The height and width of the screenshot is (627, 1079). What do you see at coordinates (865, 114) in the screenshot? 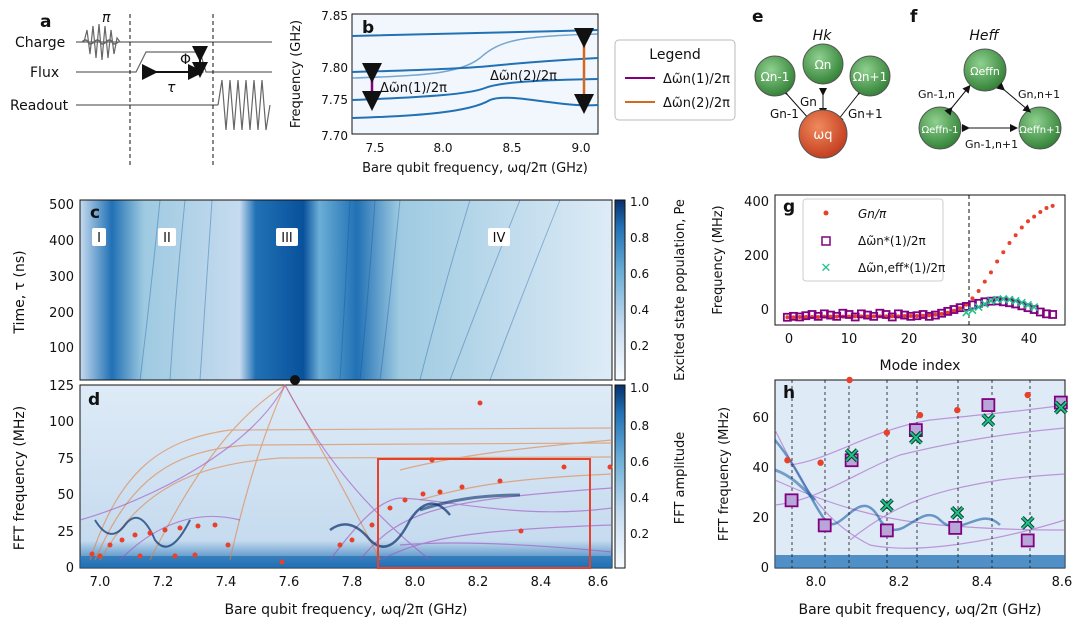
I see `coupling-gn+1: Gn+1` at bounding box center [865, 114].